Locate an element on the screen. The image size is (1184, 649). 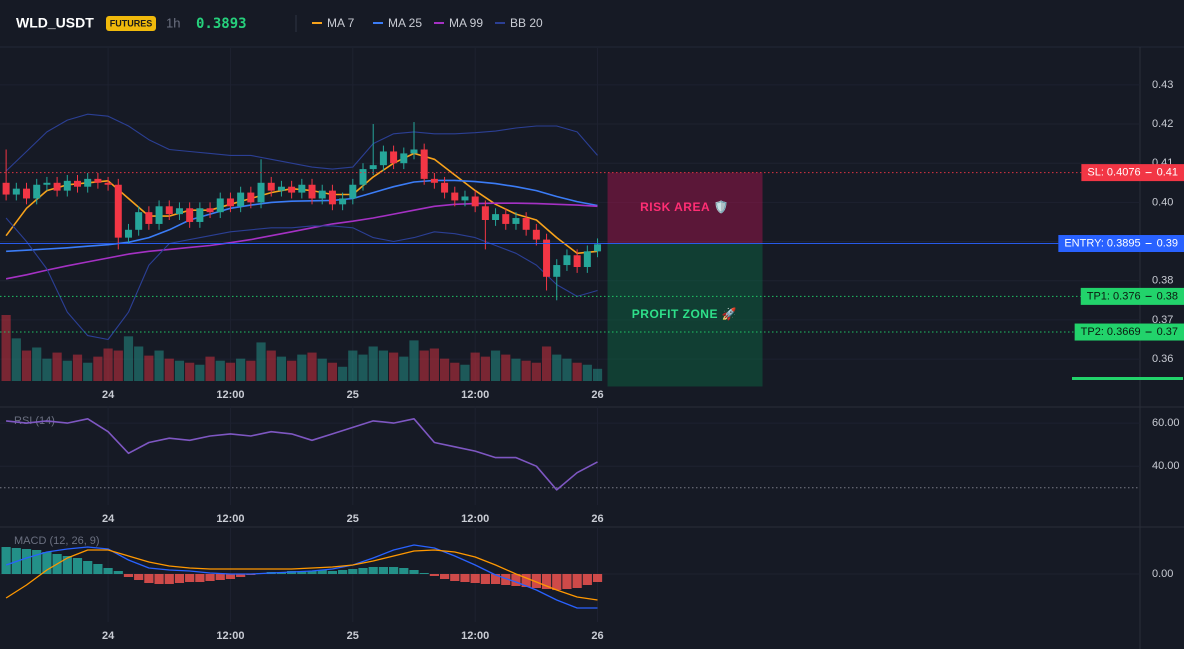
level-axis-label: 0.39 is located at coordinates (1167, 243).